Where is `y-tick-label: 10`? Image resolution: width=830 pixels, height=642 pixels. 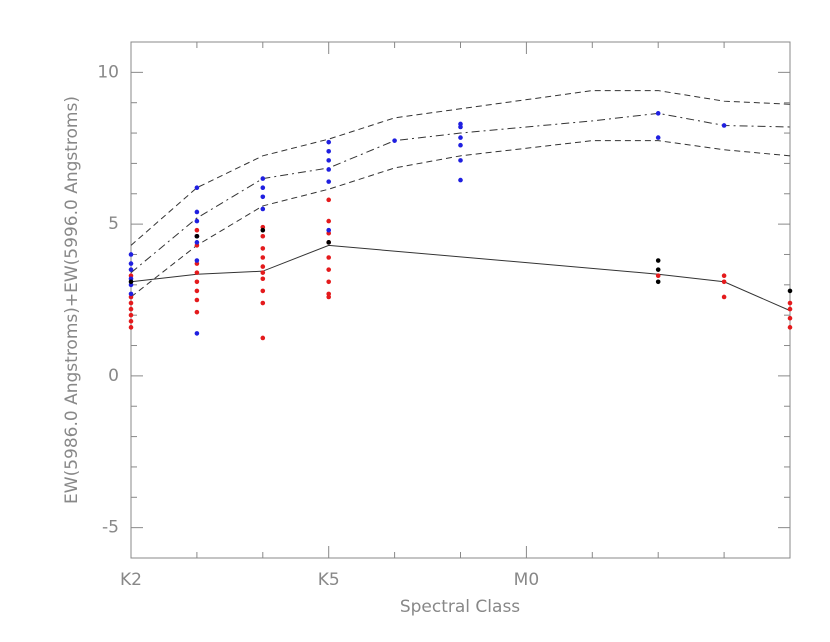
y-tick-label: 10 is located at coordinates (108, 72).